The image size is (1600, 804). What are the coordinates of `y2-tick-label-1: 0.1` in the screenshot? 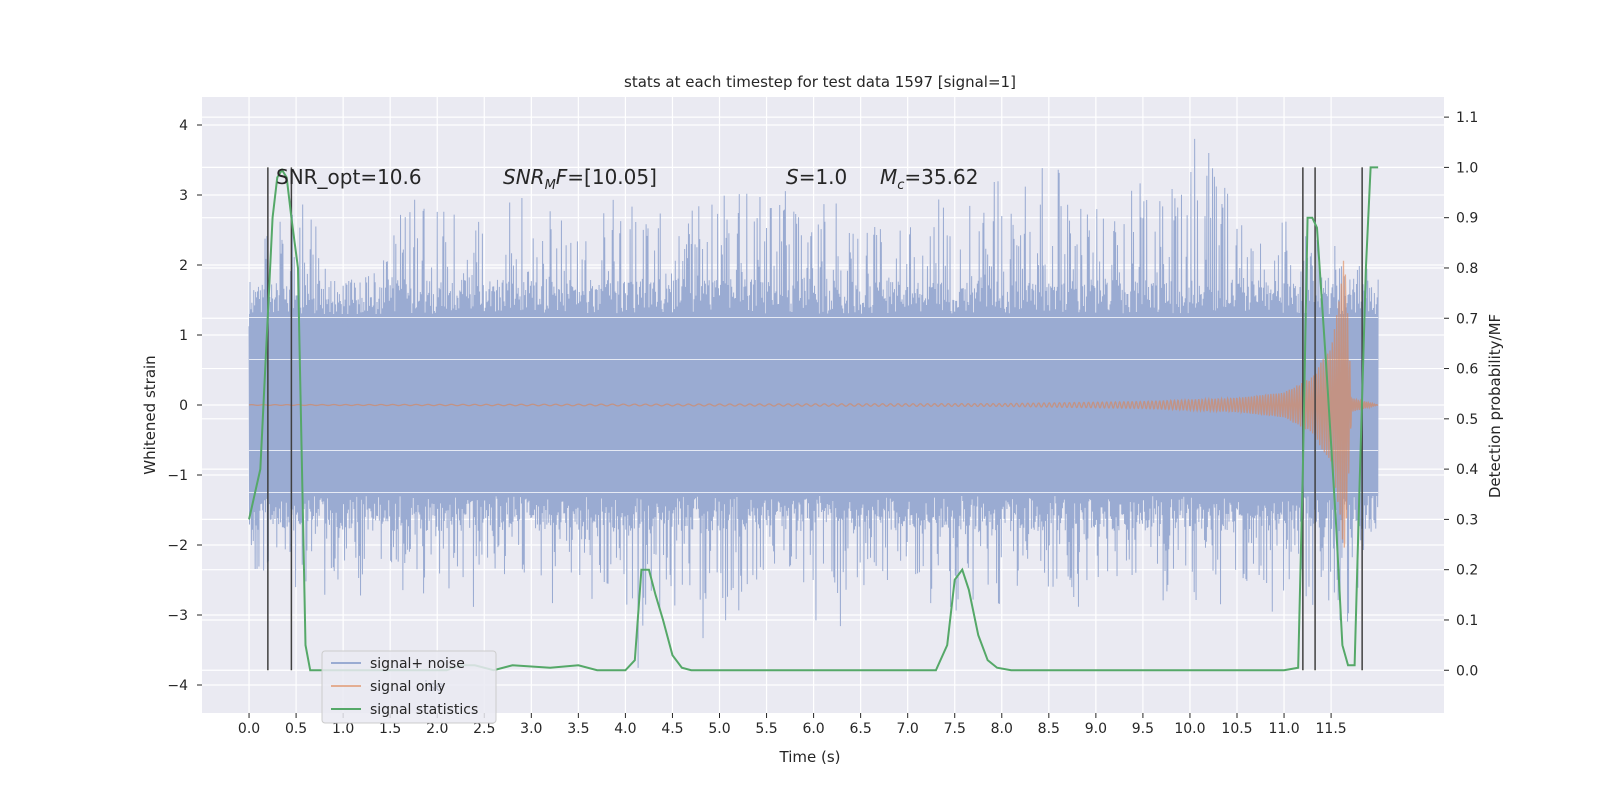 It's located at (1467, 621).